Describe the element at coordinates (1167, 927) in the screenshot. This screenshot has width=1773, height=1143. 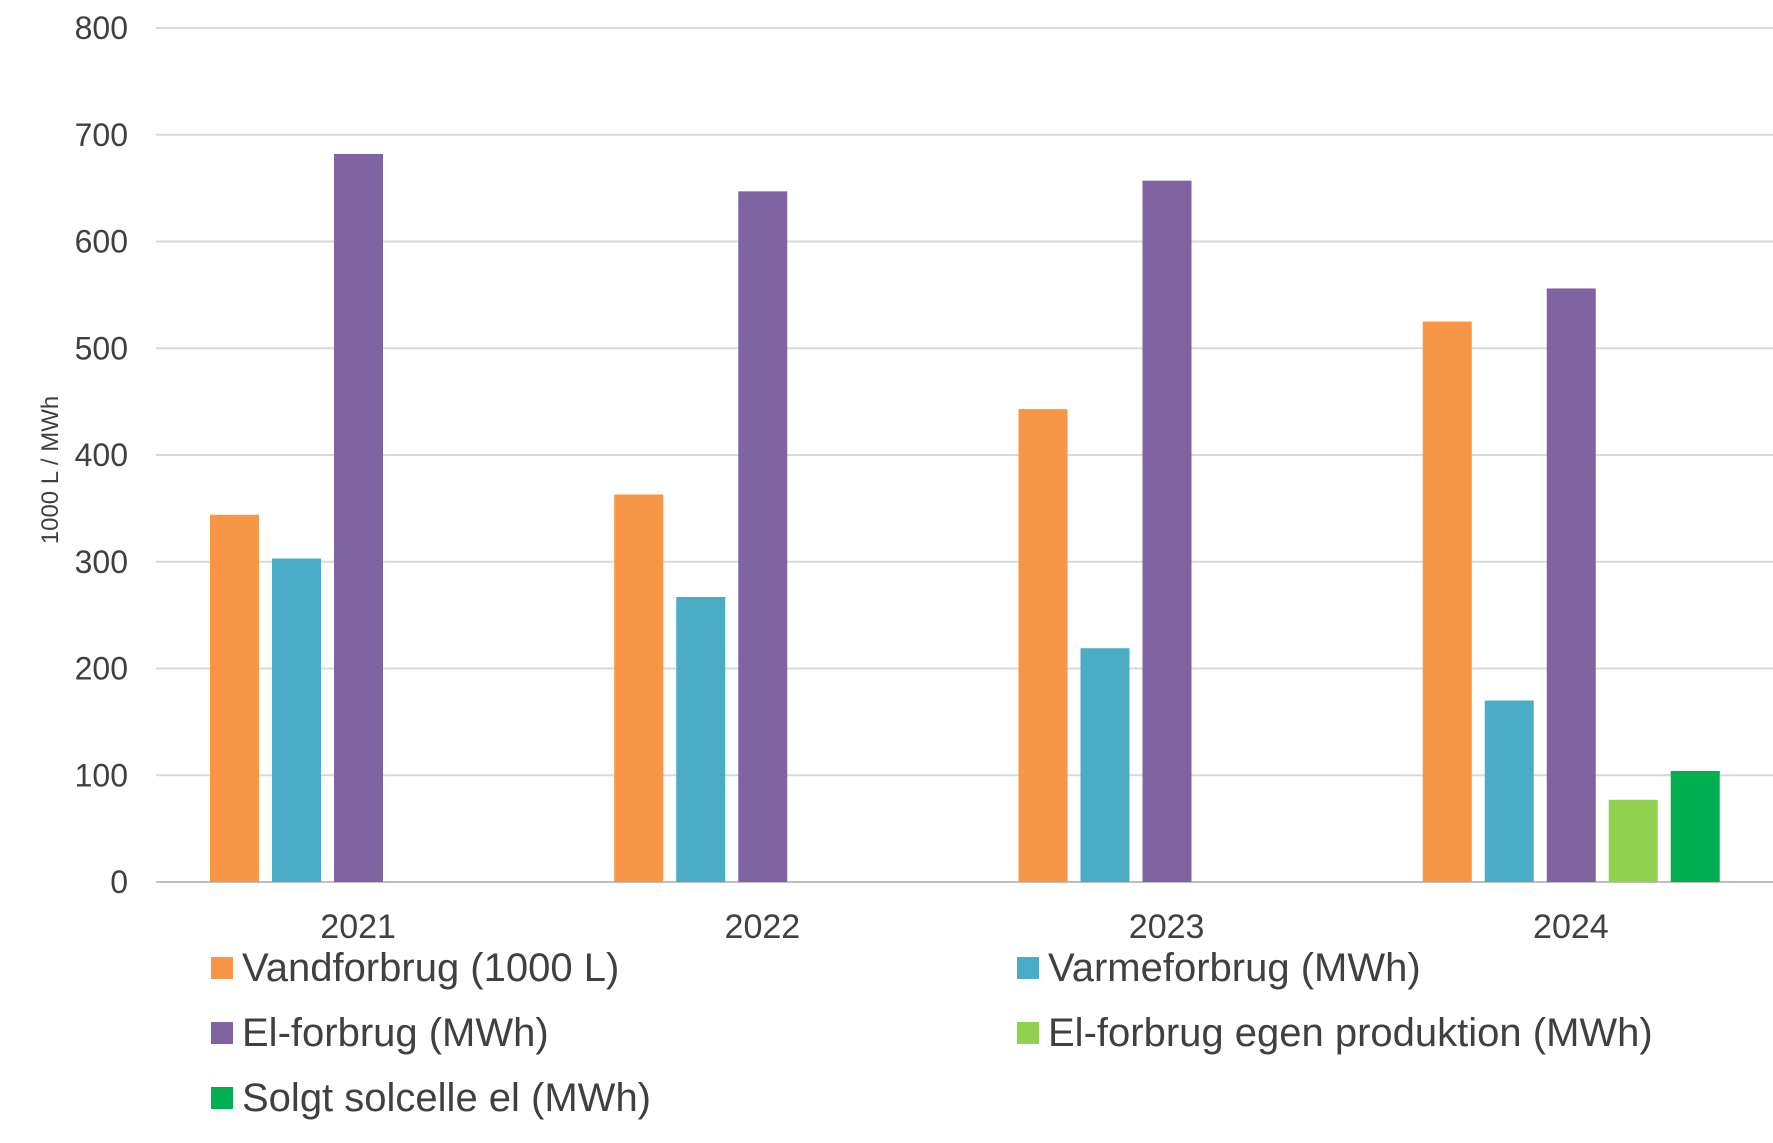
I see `x-tick-label: 2023` at that location.